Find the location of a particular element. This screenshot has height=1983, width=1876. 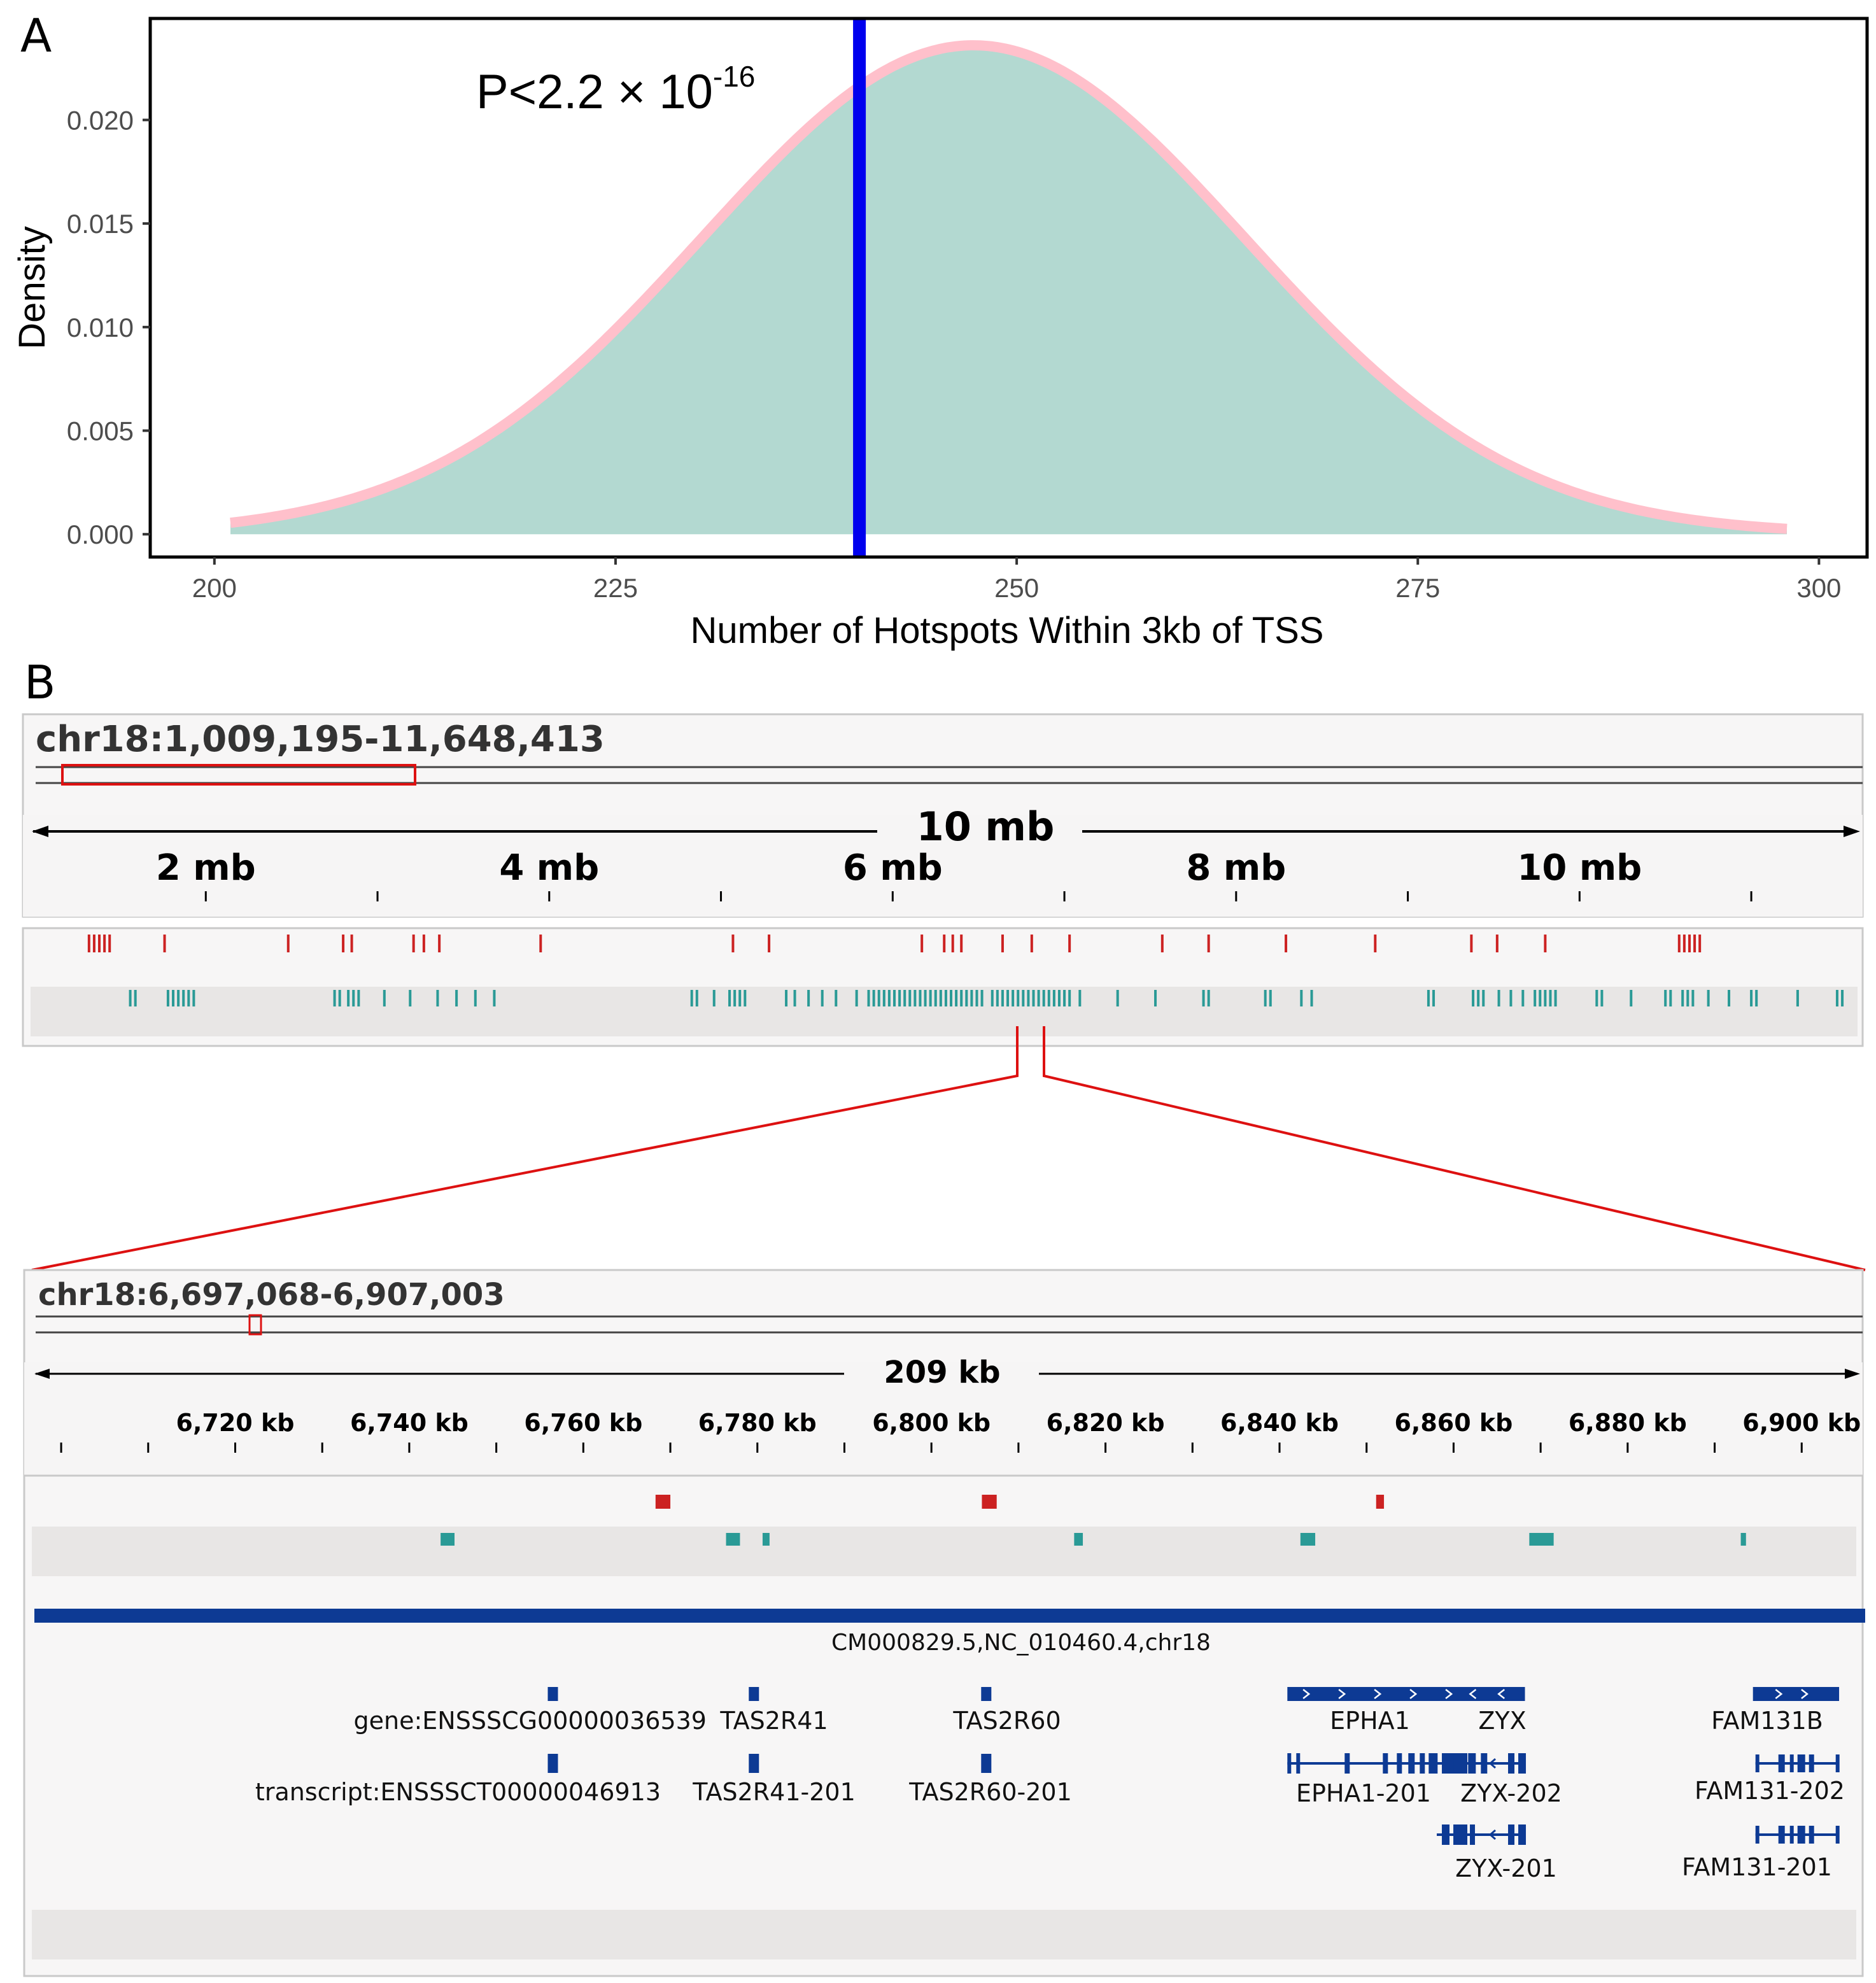

ruler-label: 6 mb is located at coordinates (893, 868).